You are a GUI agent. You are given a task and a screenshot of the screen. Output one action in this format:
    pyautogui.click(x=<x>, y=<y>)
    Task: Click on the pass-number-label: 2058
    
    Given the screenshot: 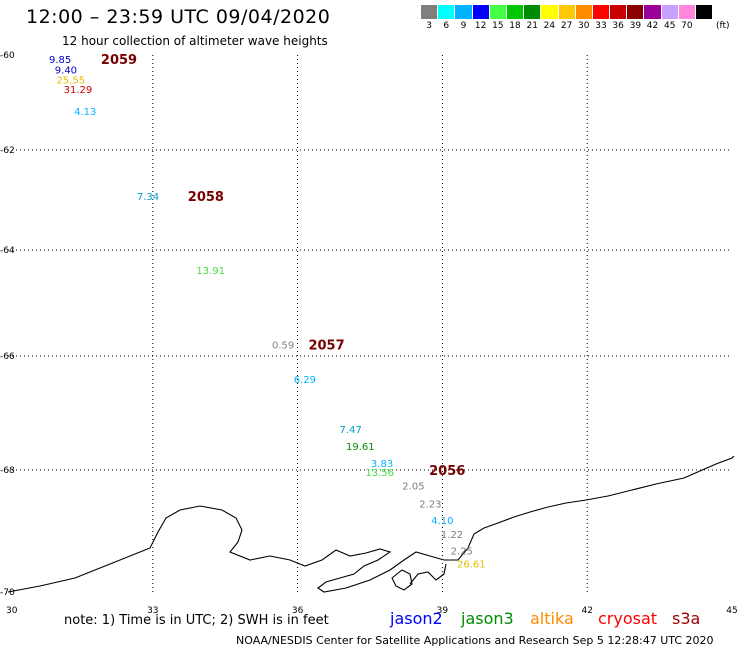 What is the action you would take?
    pyautogui.click(x=206, y=197)
    